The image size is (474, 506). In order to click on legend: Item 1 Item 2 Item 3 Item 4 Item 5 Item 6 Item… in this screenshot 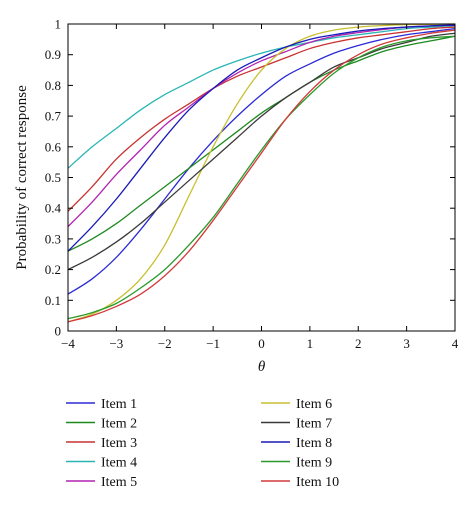, I will do `click(202, 443)`.